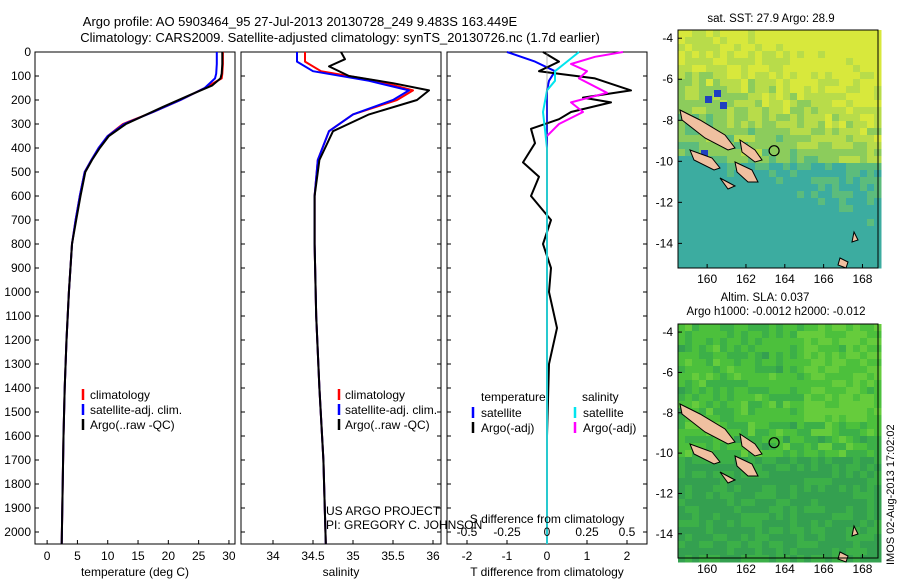 Image resolution: width=900 pixels, height=580 pixels. I want to click on sst_map-frame, so click(778, 149).